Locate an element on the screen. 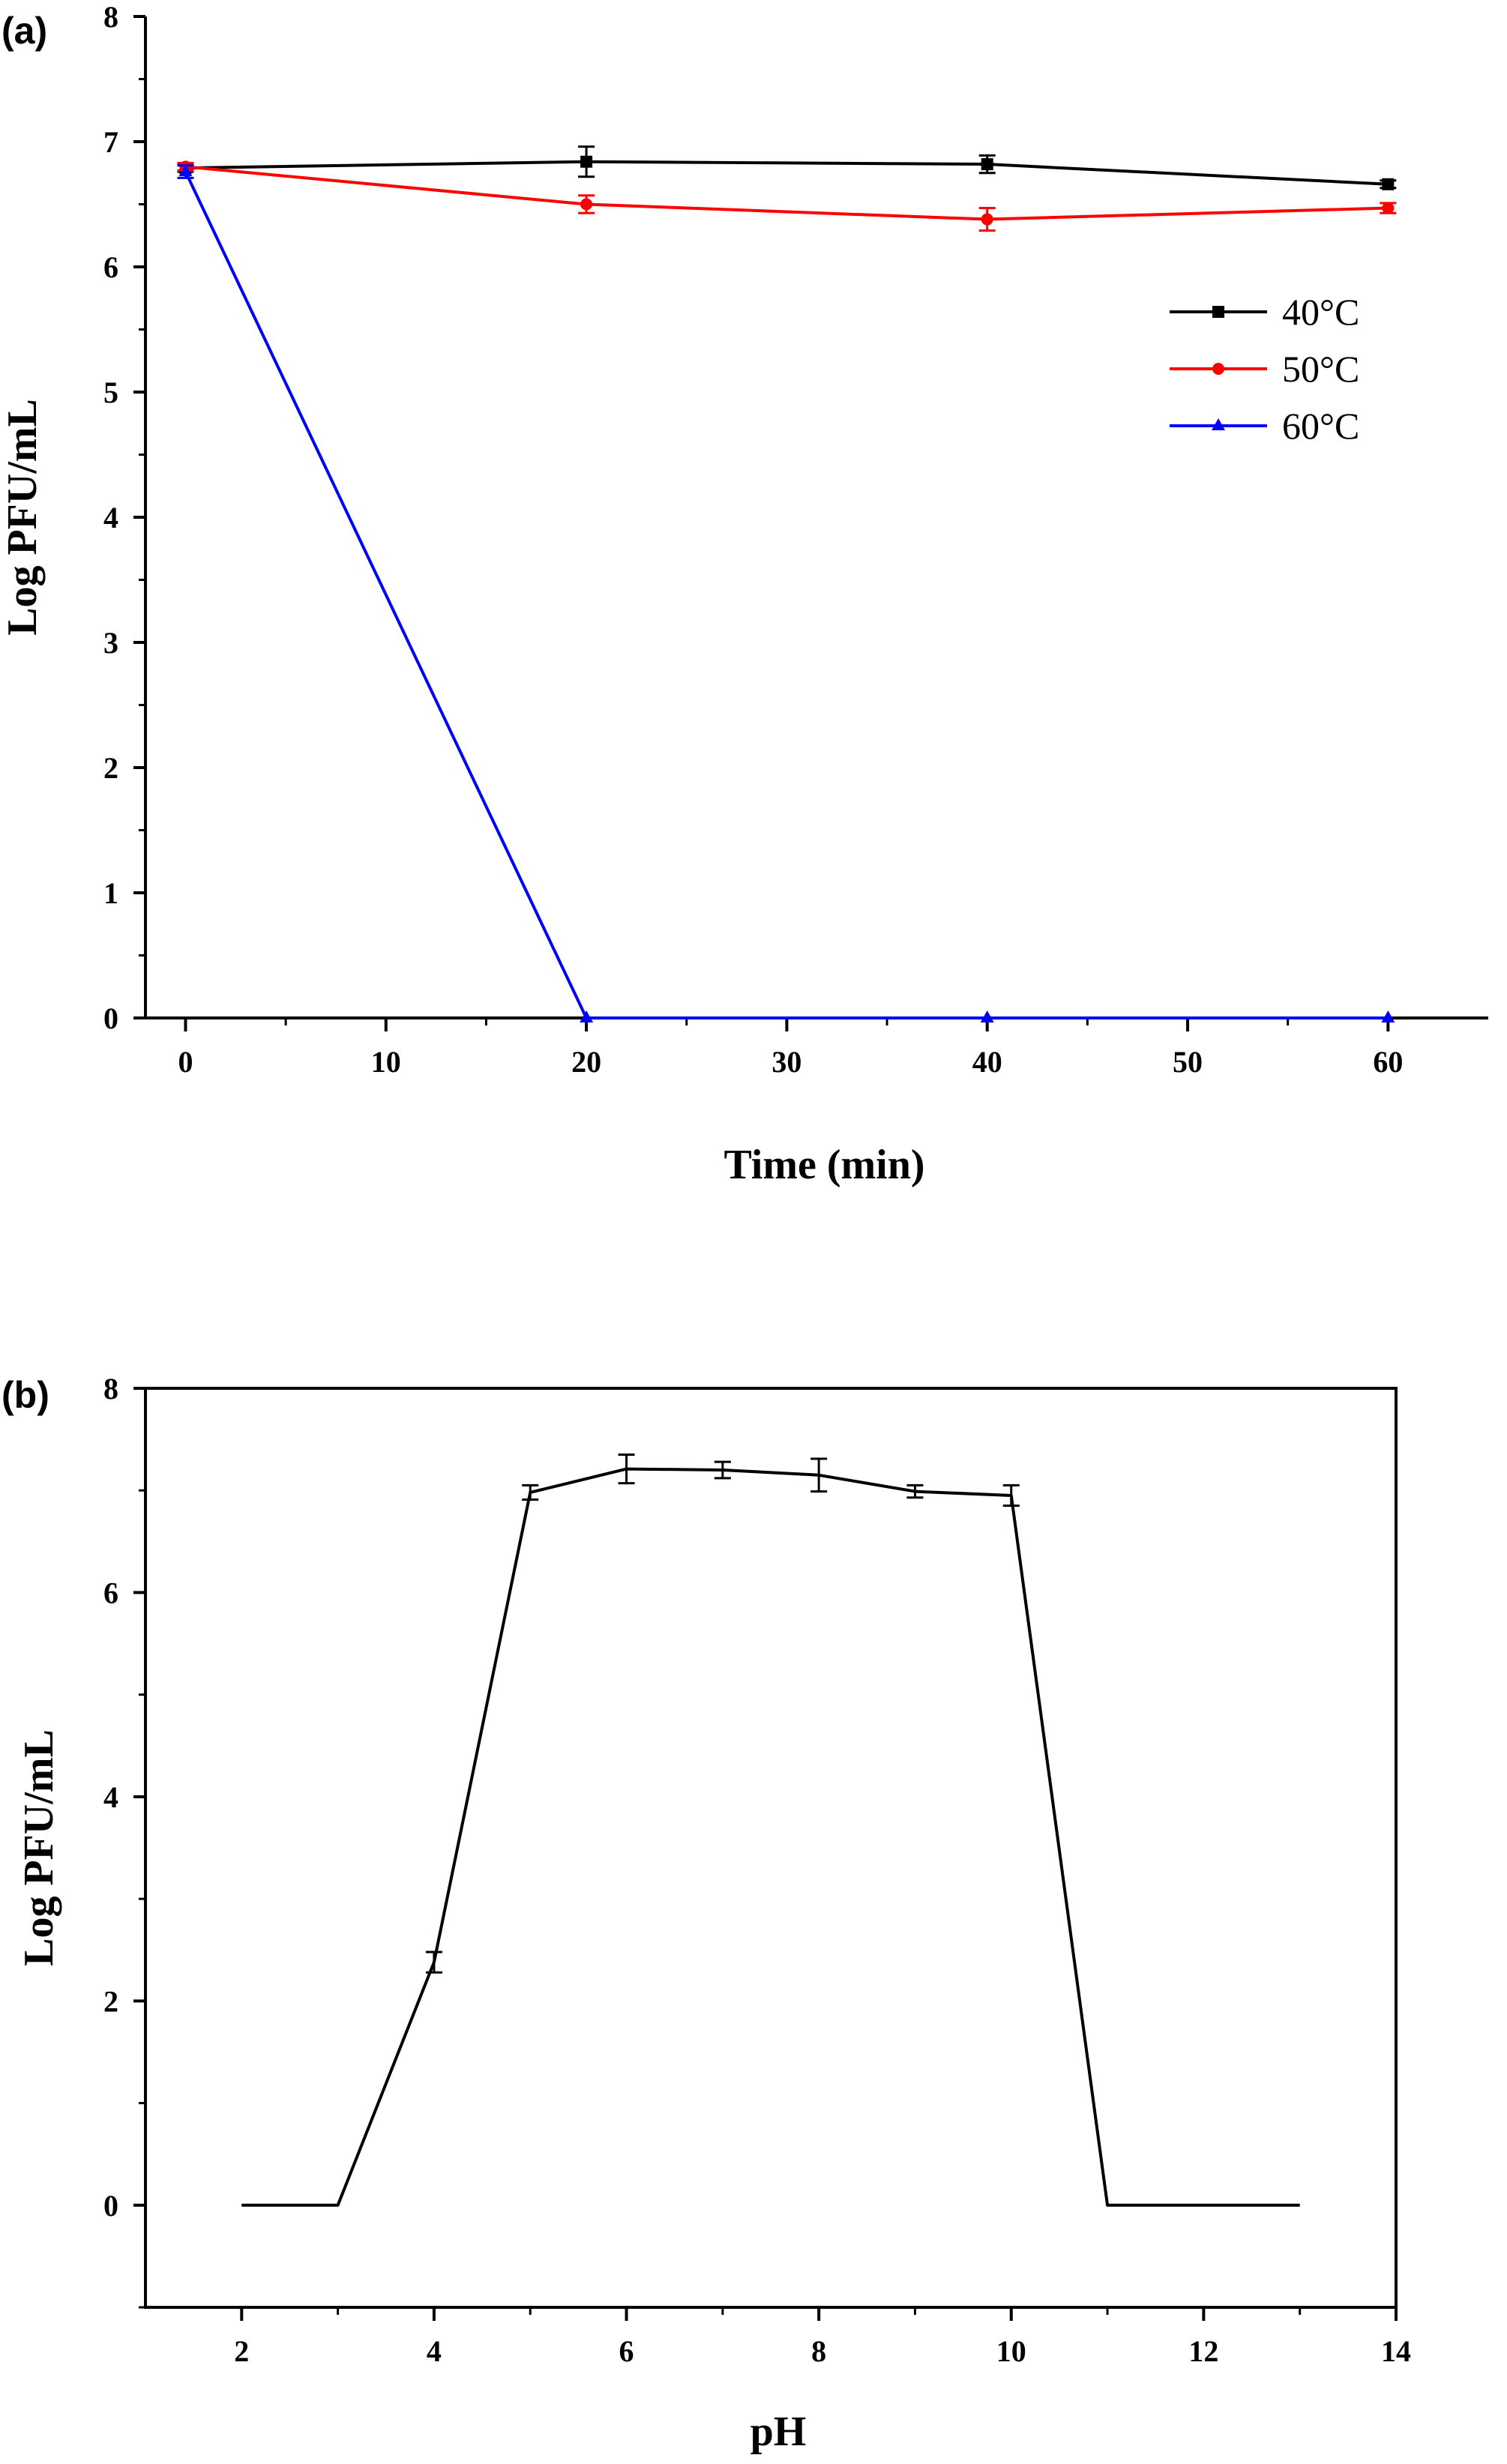 This screenshot has width=1507, height=2464. y-tick-label: 3 is located at coordinates (110, 643).